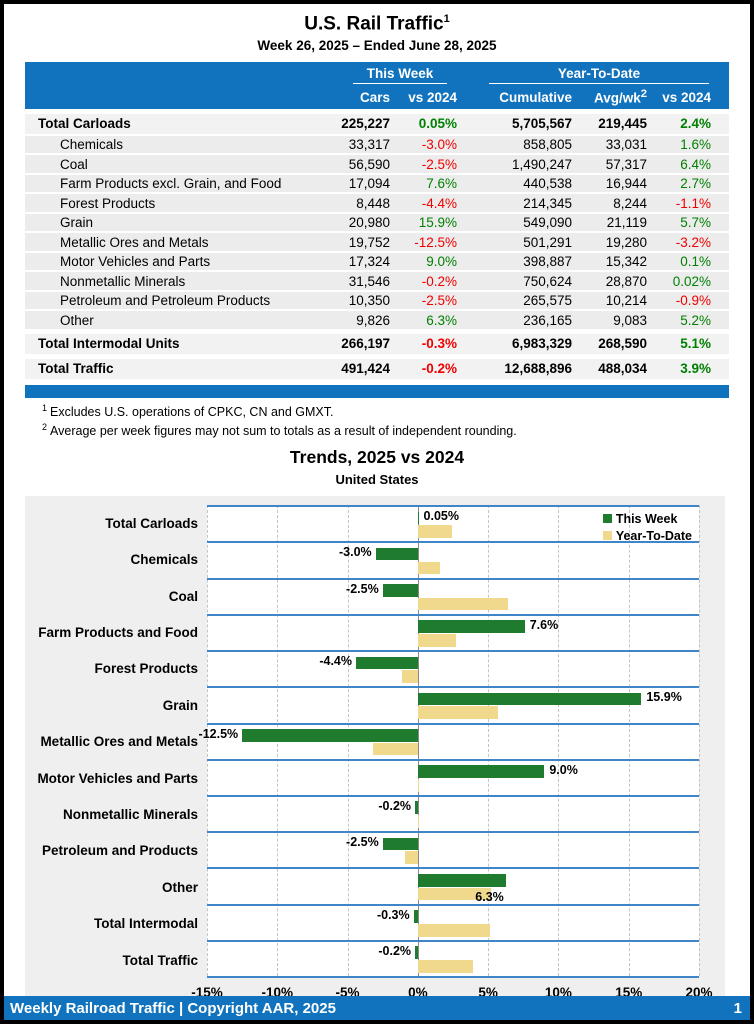 The image size is (754, 1024). Describe the element at coordinates (453, 595) in the screenshot. I see `chart-band: -2.5%` at that location.